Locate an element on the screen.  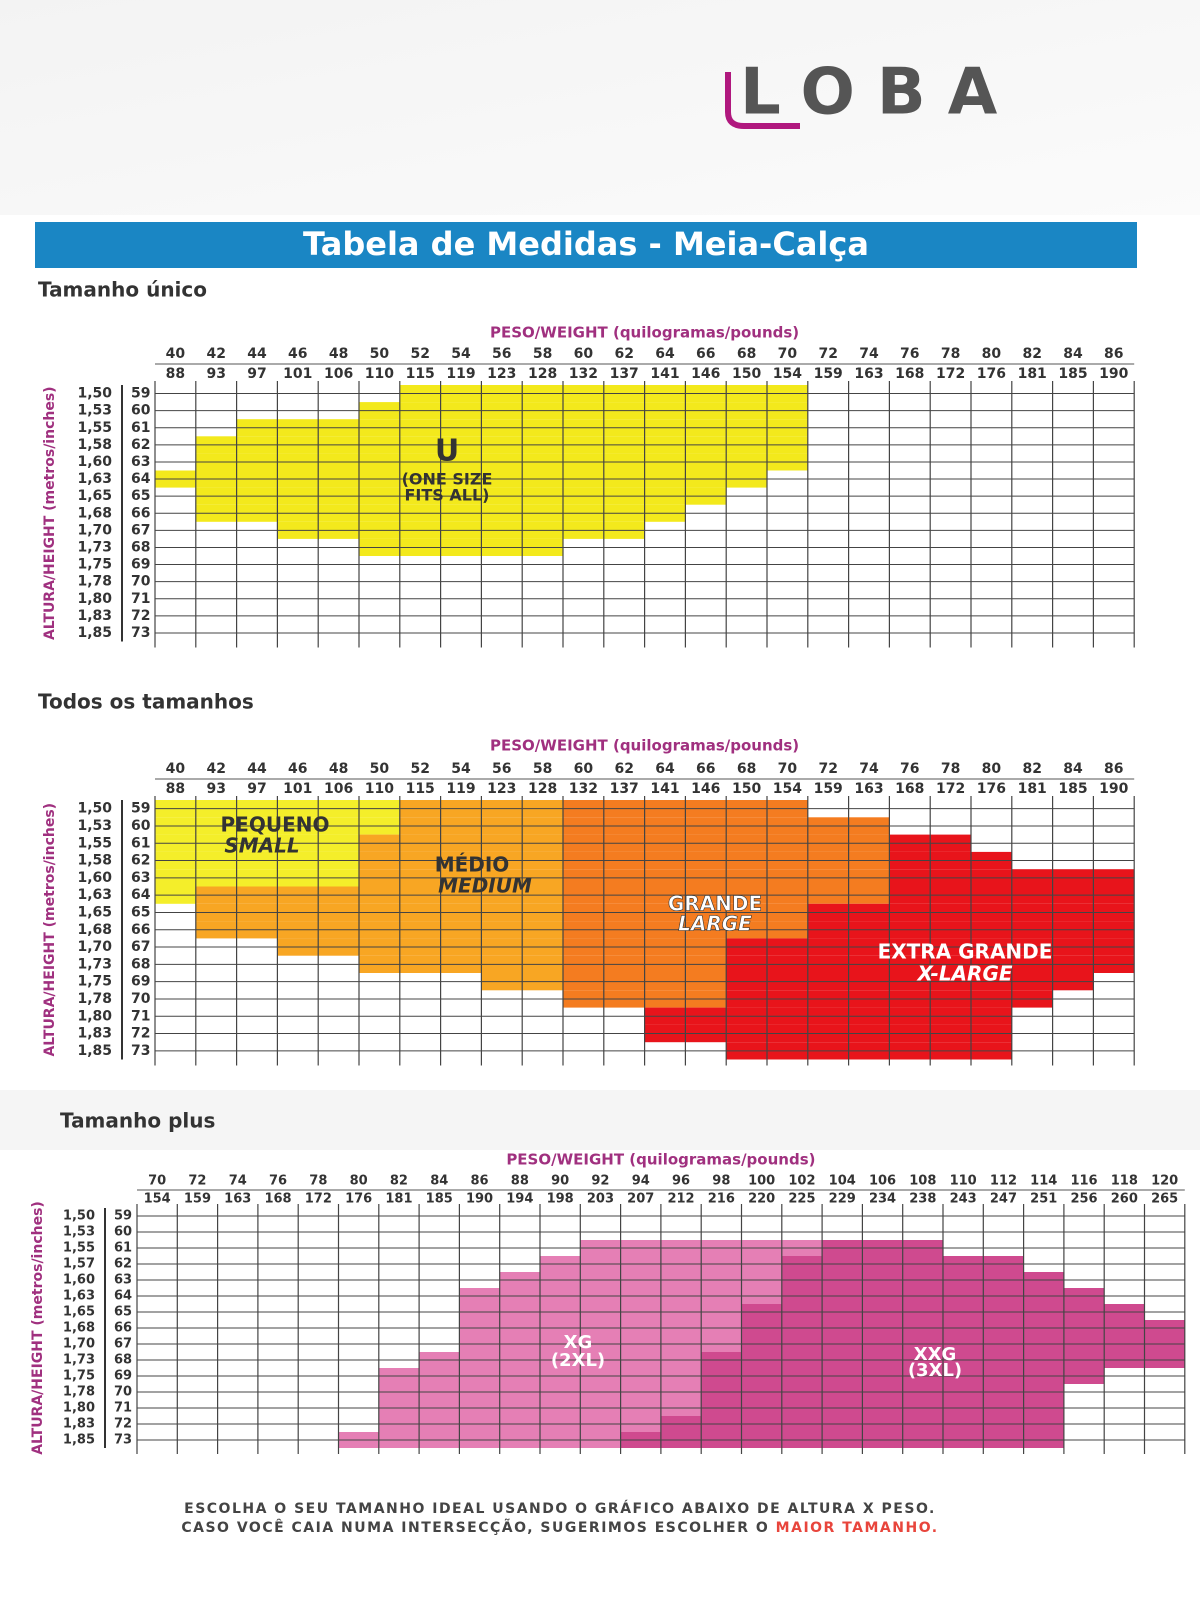
weight-lb-label: 194 is located at coordinates (519, 1199).